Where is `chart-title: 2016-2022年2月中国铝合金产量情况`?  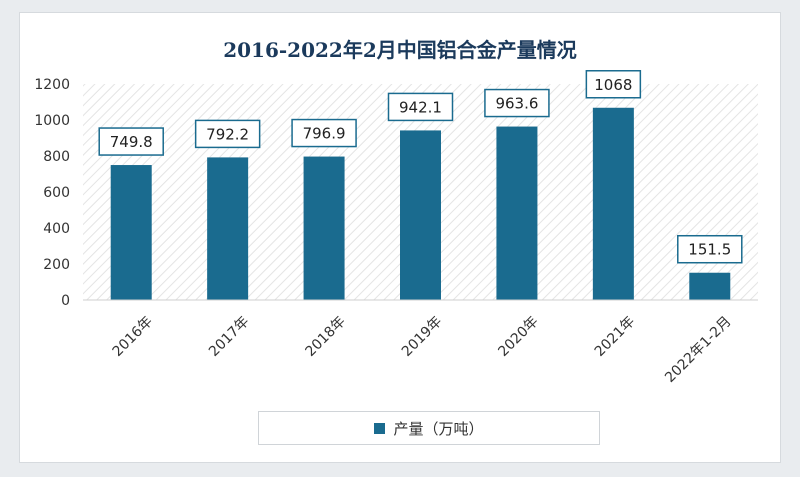 chart-title: 2016-2022年2月中国铝合金产量情况 is located at coordinates (400, 50).